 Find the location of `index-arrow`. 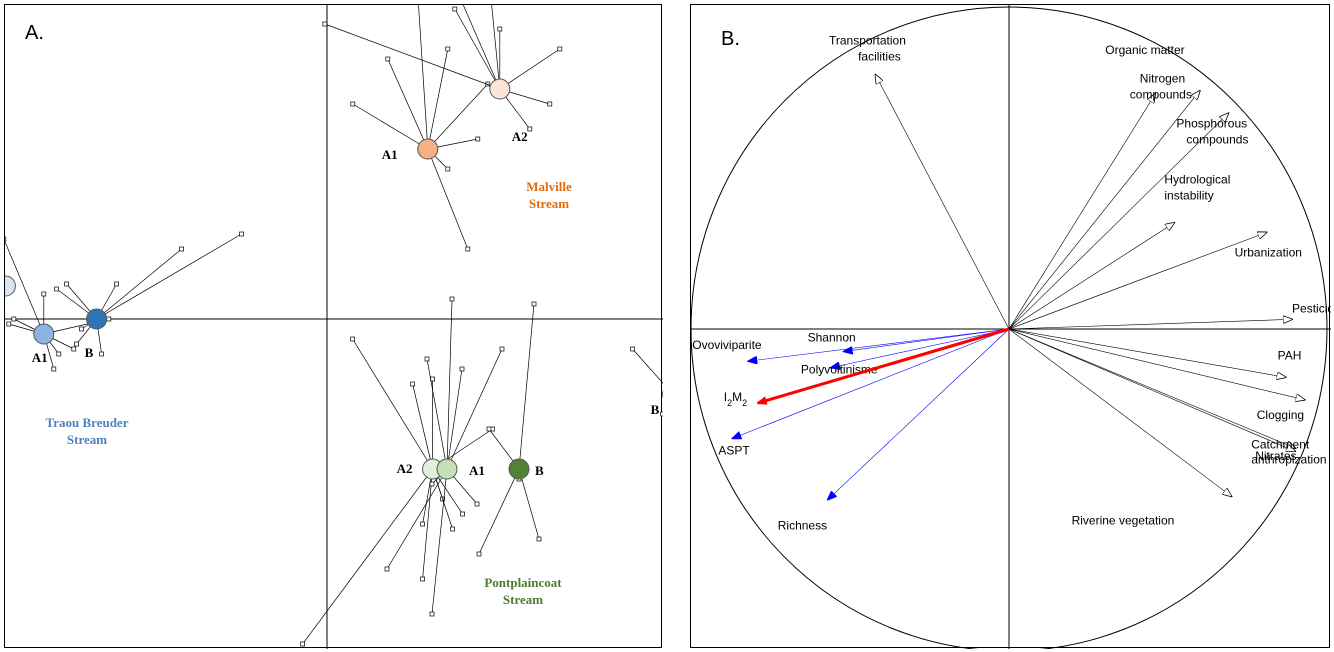

index-arrow is located at coordinates (884, 365).